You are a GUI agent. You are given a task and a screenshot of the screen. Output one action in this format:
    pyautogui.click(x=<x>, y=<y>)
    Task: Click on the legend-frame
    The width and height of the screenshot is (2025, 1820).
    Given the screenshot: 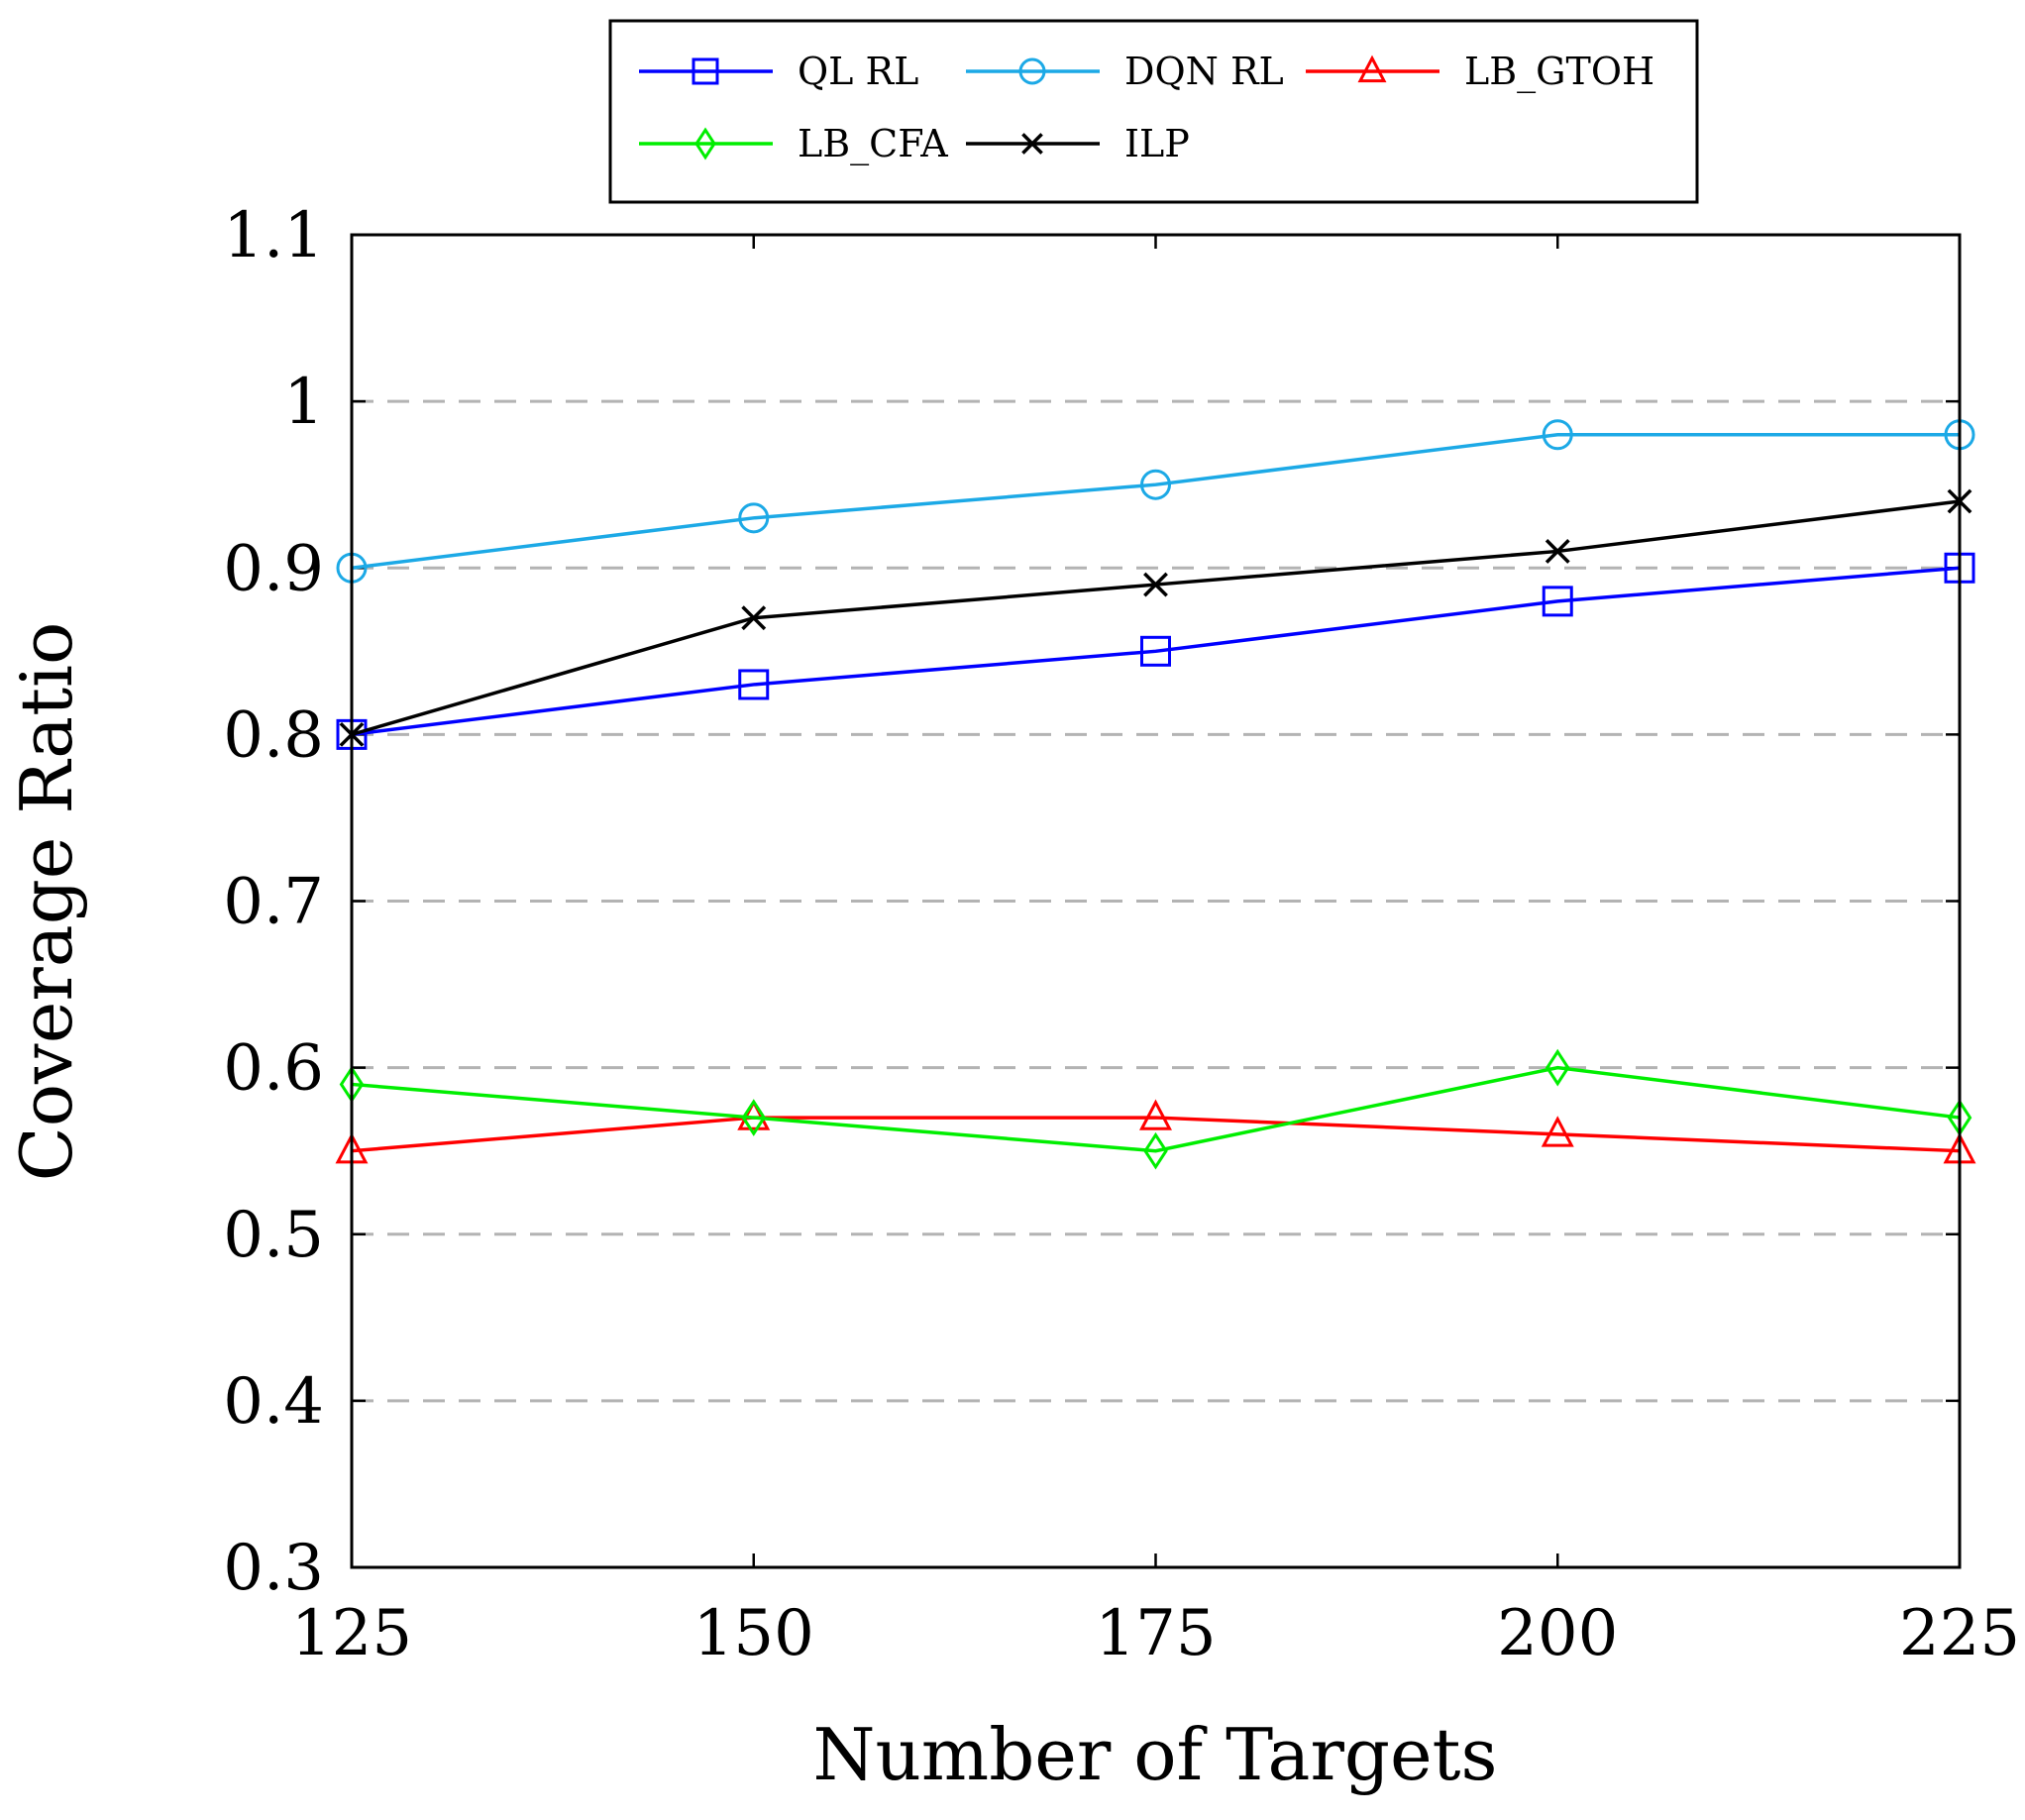 What is the action you would take?
    pyautogui.click(x=1153, y=111)
    